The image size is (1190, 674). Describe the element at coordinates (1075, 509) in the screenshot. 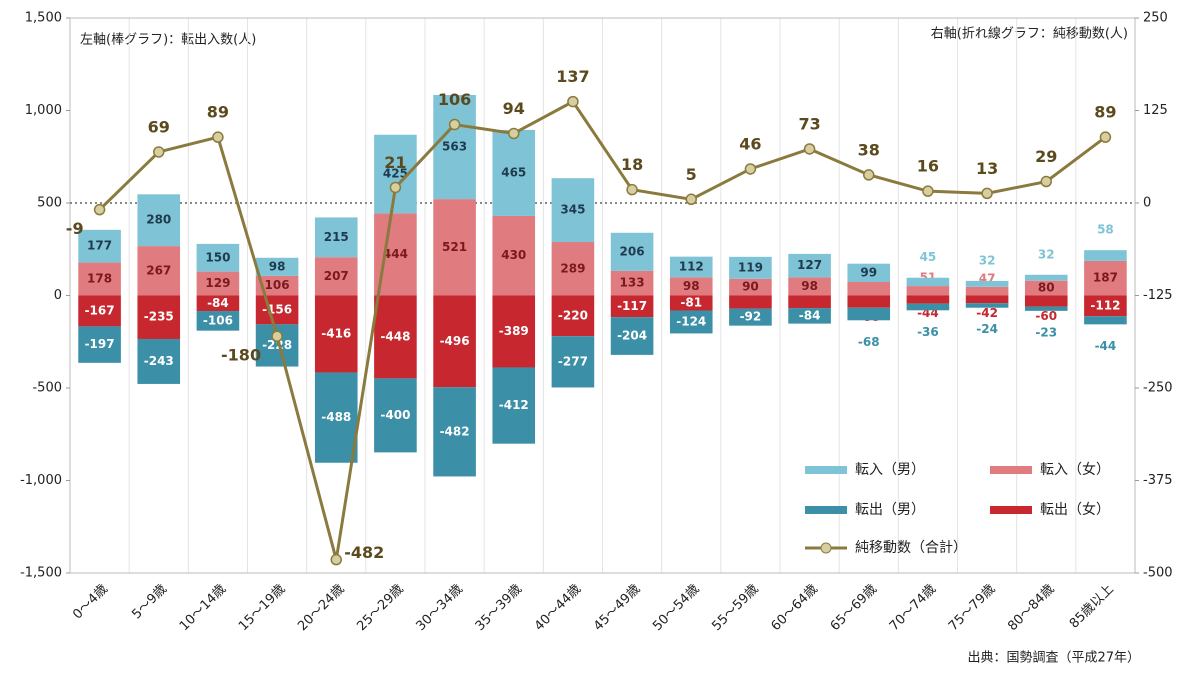

I see `legend-label: 転出（女）` at that location.